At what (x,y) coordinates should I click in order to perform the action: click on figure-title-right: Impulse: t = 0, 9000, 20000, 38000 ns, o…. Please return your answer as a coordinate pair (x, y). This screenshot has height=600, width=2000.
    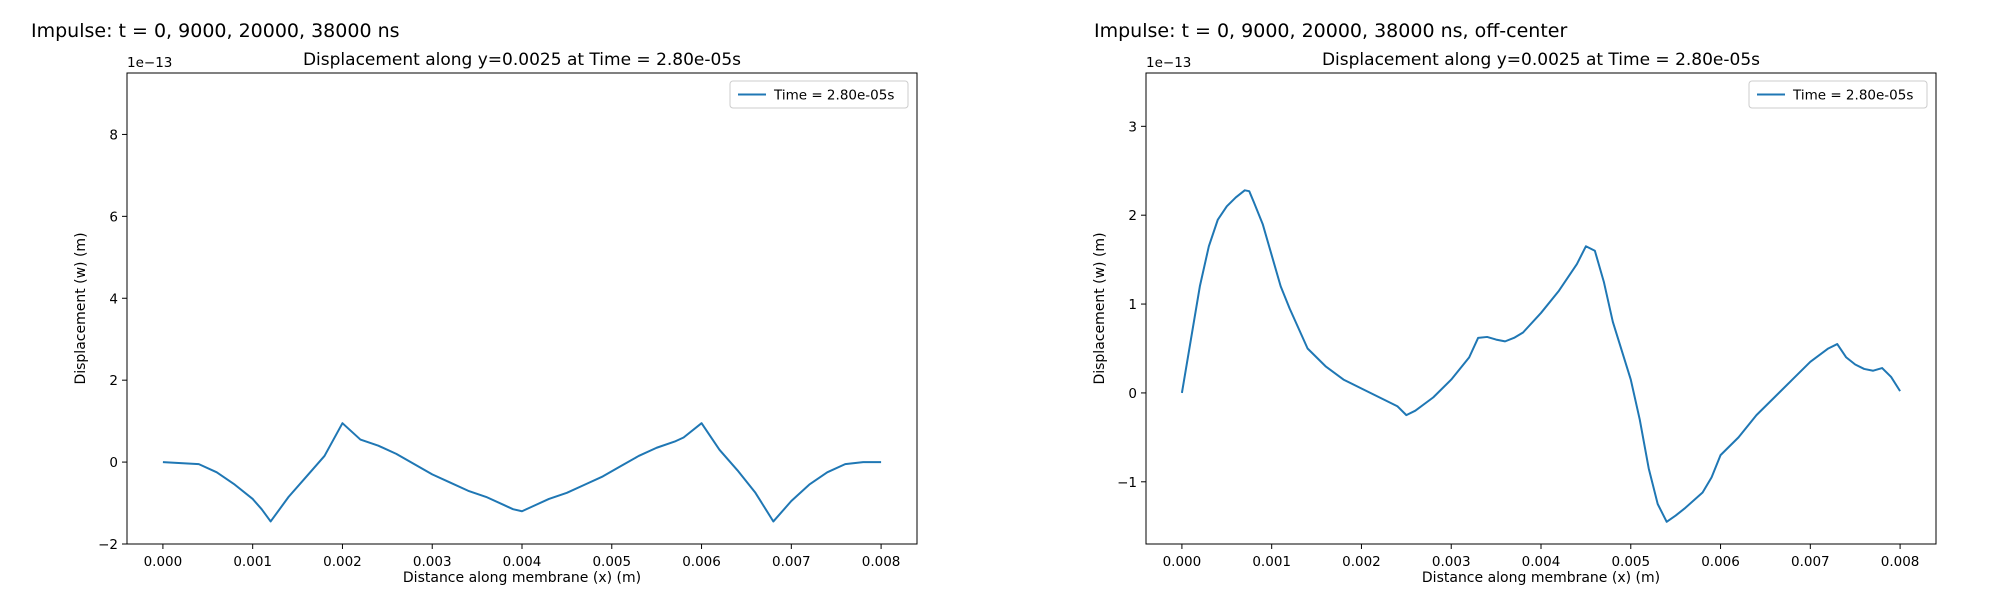
    Looking at the image, I should click on (1331, 31).